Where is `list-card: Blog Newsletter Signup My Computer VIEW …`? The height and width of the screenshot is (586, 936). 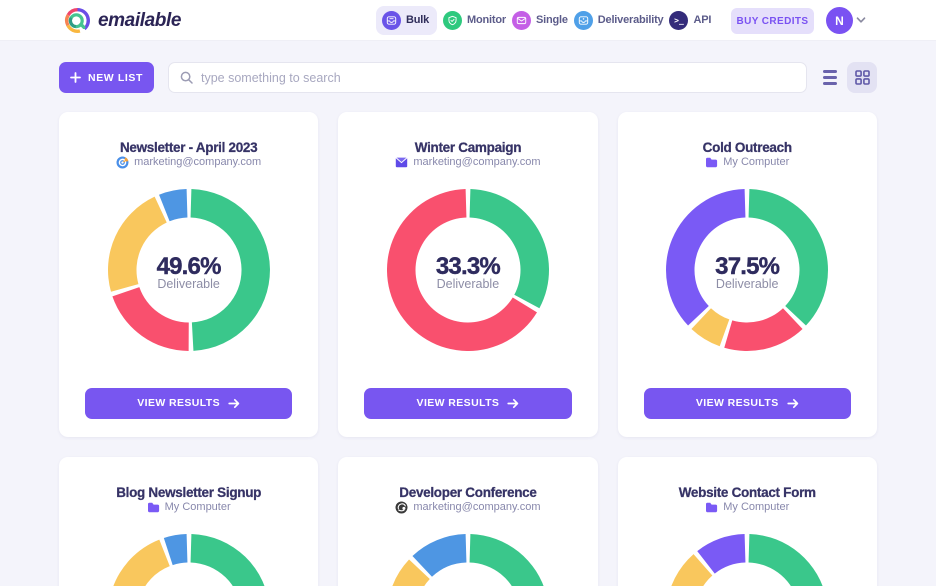
list-card: Blog Newsletter Signup My Computer VIEW … is located at coordinates (189, 521).